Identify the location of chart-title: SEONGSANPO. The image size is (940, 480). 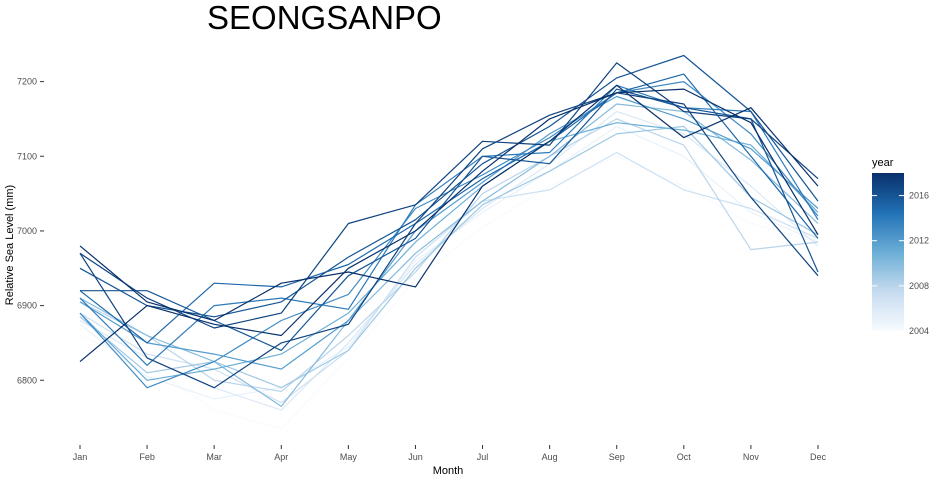
(324, 18).